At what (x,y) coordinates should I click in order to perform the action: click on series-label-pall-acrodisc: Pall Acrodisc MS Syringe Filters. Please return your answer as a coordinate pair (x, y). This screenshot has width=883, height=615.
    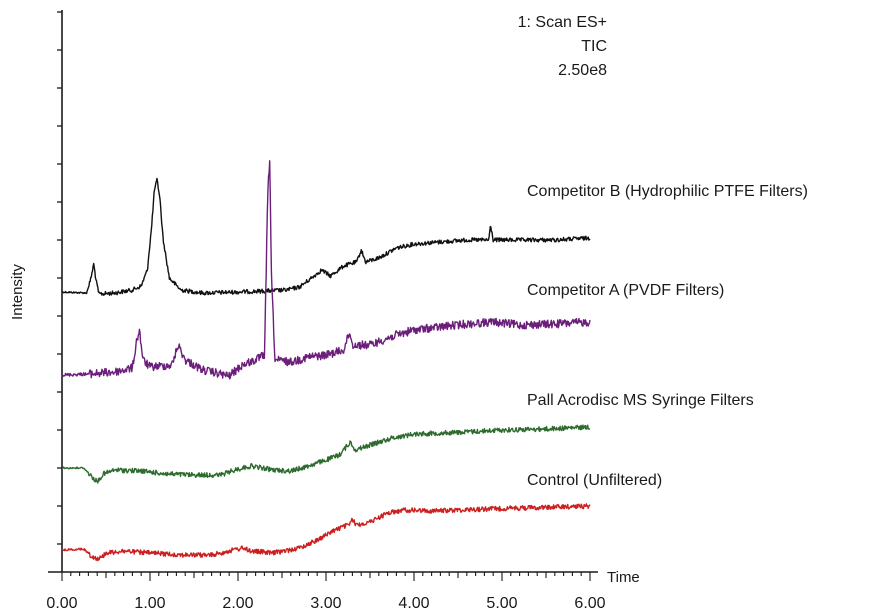
    Looking at the image, I should click on (640, 400).